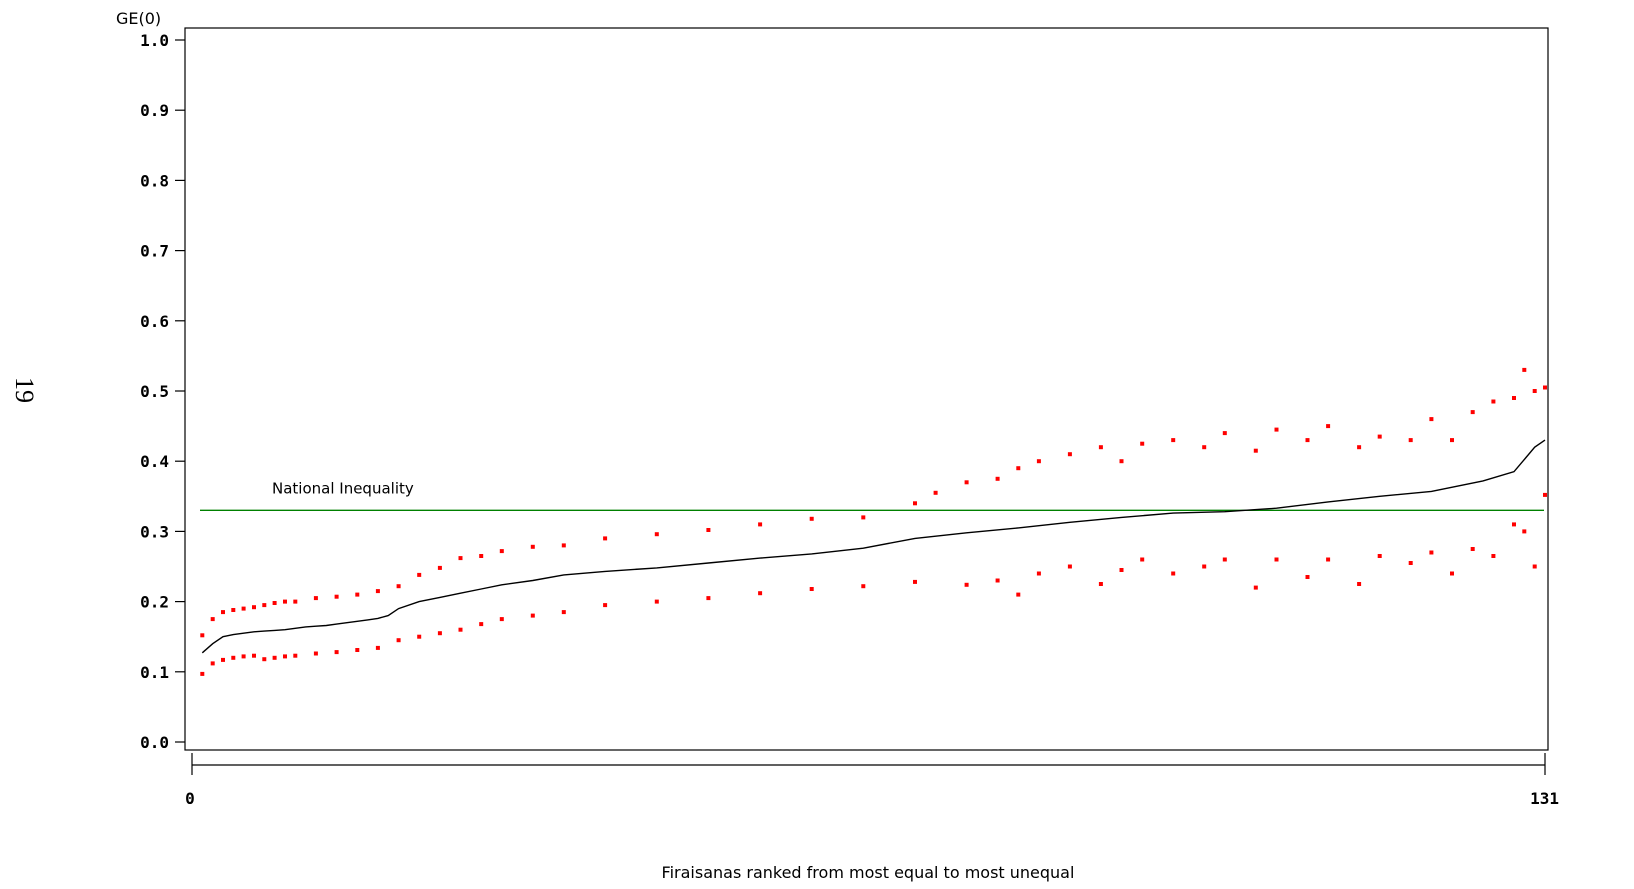 The image size is (1634, 889). I want to click on y-tick-label: 0.1, so click(154, 672).